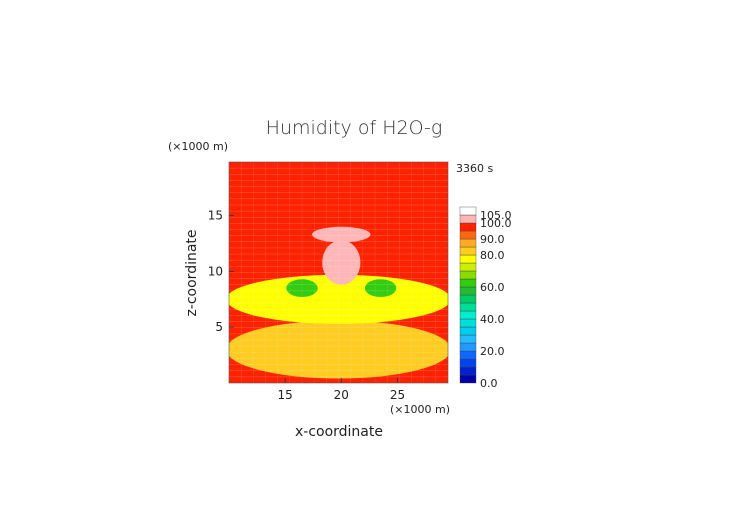  I want to click on y-ticks: 5 10 15, so click(221, 271).